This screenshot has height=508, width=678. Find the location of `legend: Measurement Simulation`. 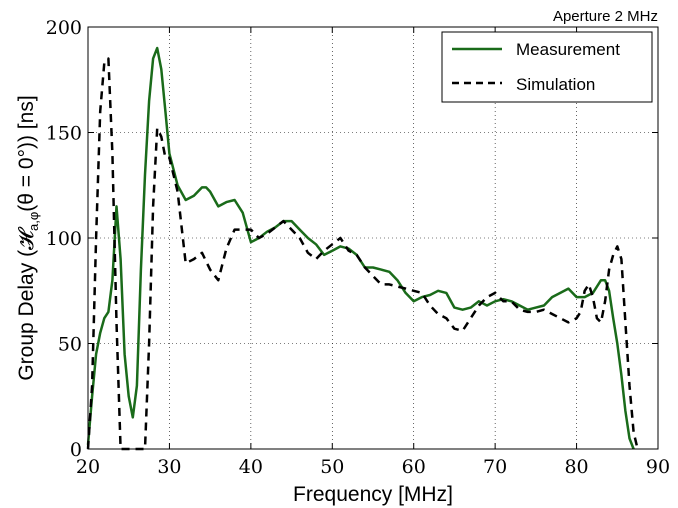

legend: Measurement Simulation is located at coordinates (547, 67).